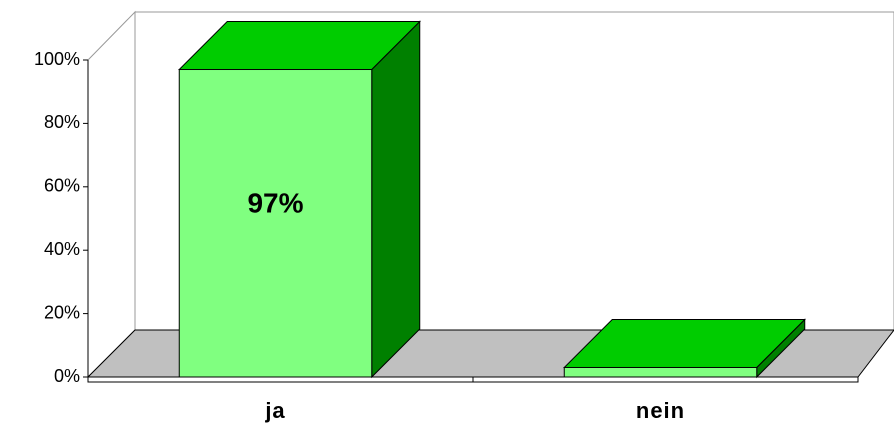 Image resolution: width=894 pixels, height=433 pixels. I want to click on side-wall, so click(111, 194).